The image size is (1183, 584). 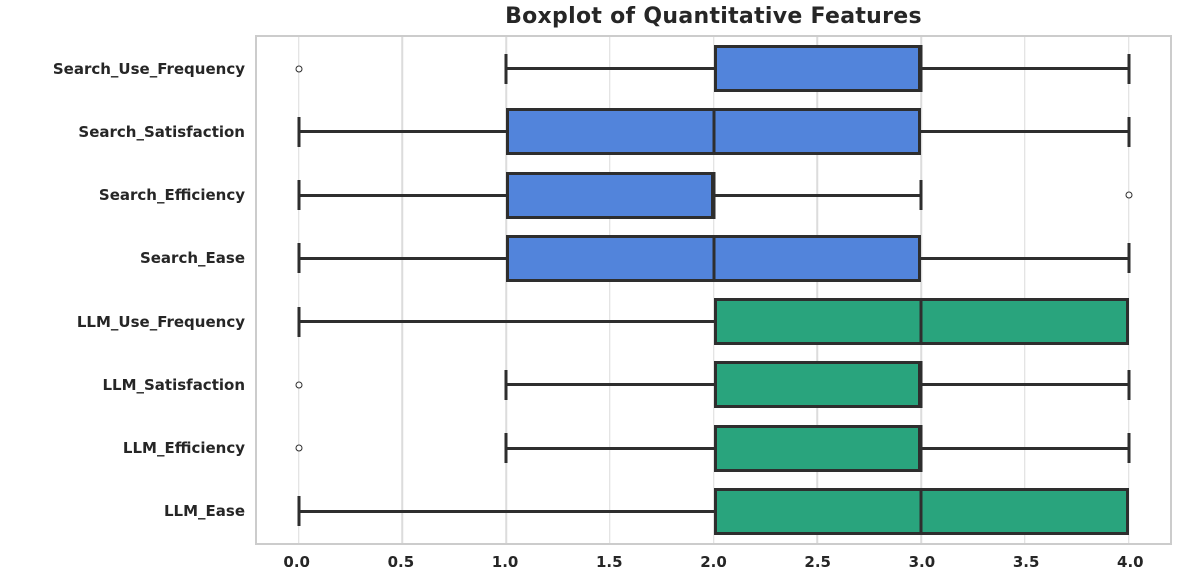 I want to click on x-tick-label-2.5: 2.5, so click(x=817, y=562).